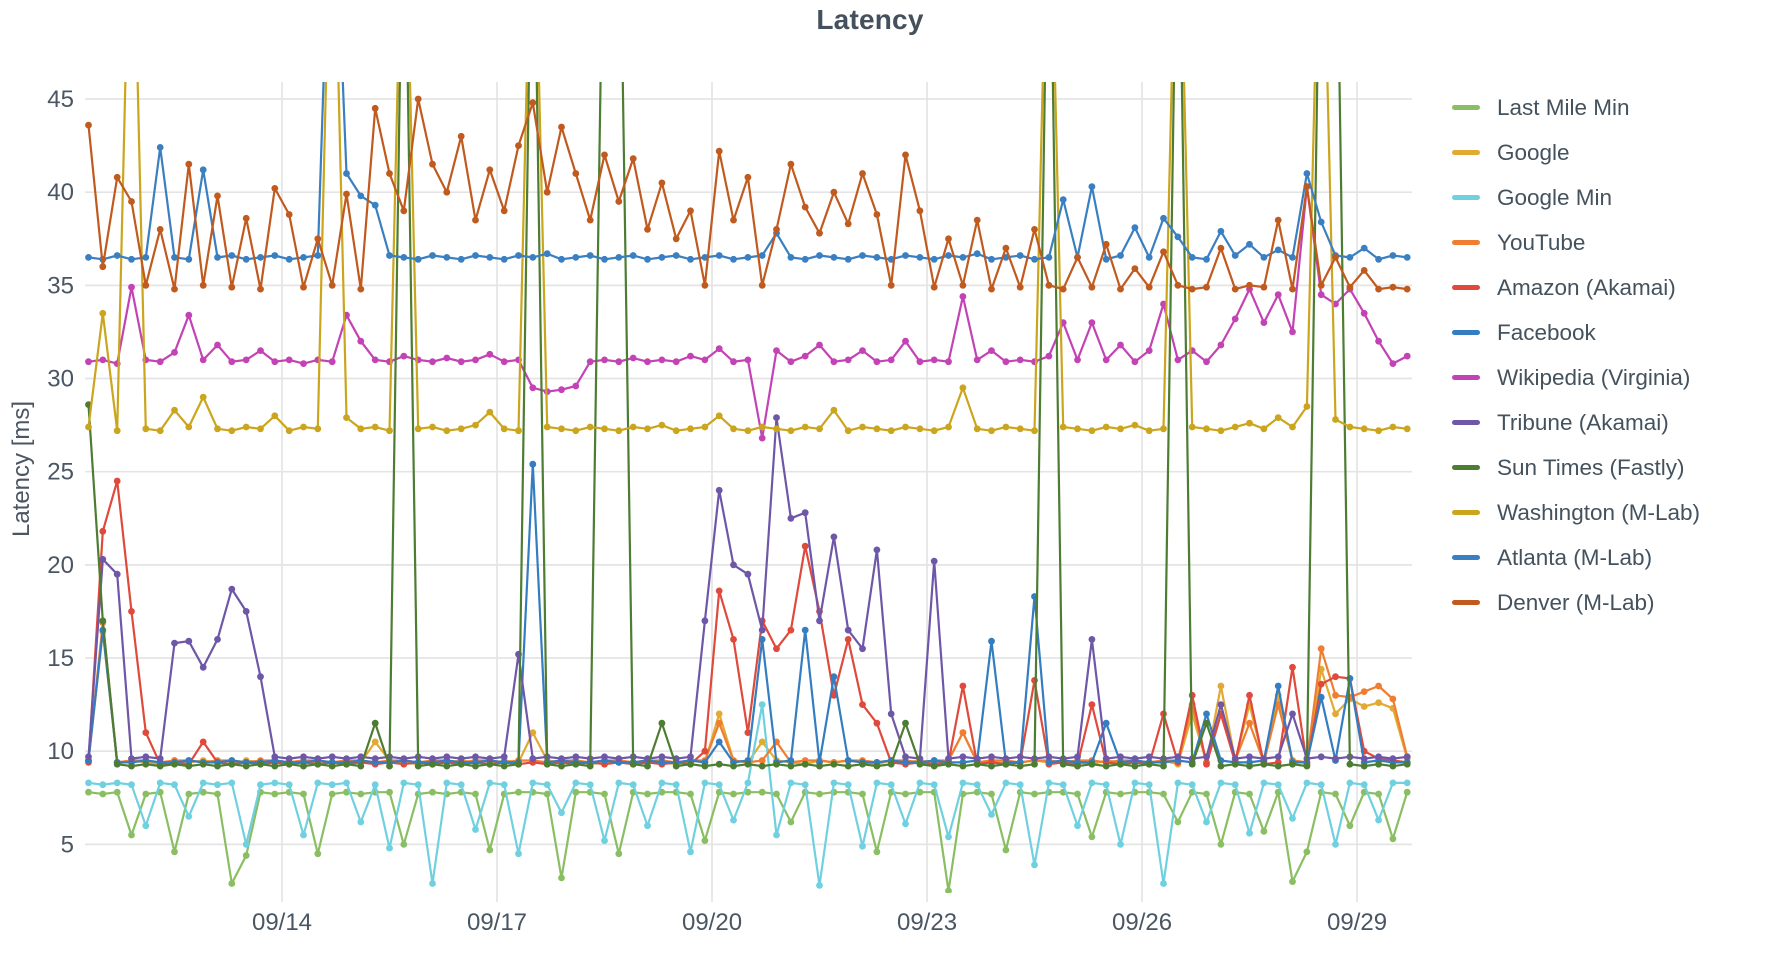 This screenshot has height=956, width=1769. I want to click on legend-item-facebook: Facebook, so click(1576, 332).